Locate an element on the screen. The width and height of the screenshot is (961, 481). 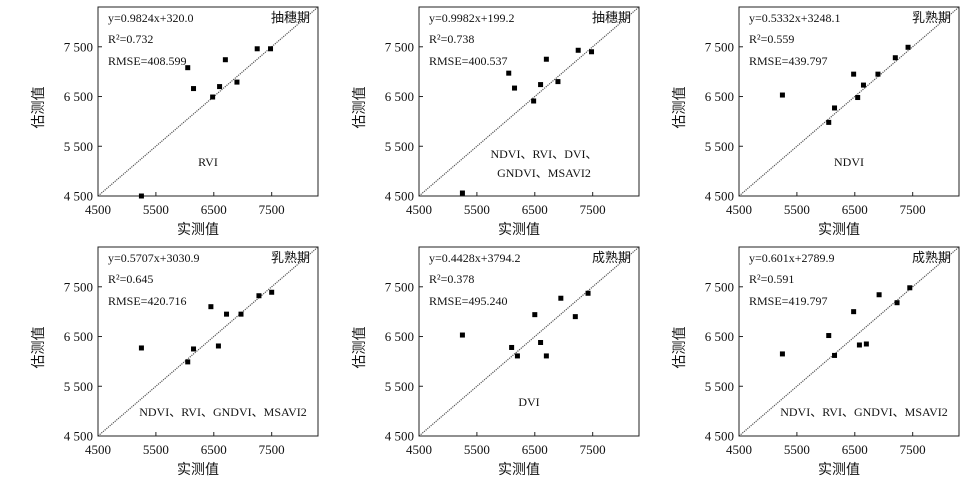
vegetation-index-name: RVI is located at coordinates (191, 412).